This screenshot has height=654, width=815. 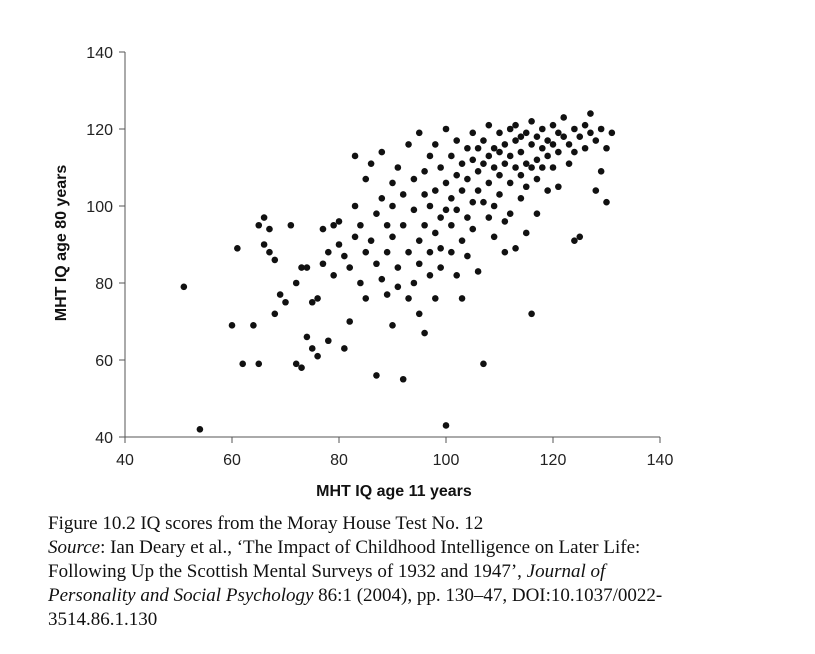 What do you see at coordinates (181, 595) in the screenshot?
I see `journal-name-part2: Personality and Social Psychology` at bounding box center [181, 595].